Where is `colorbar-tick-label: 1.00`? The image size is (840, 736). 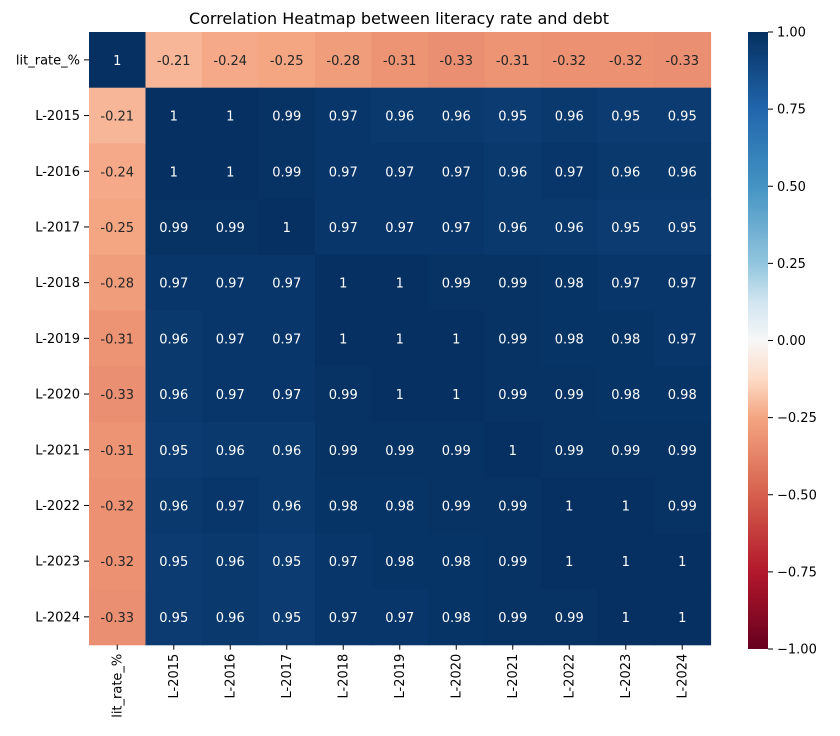
colorbar-tick-label: 1.00 is located at coordinates (791, 33).